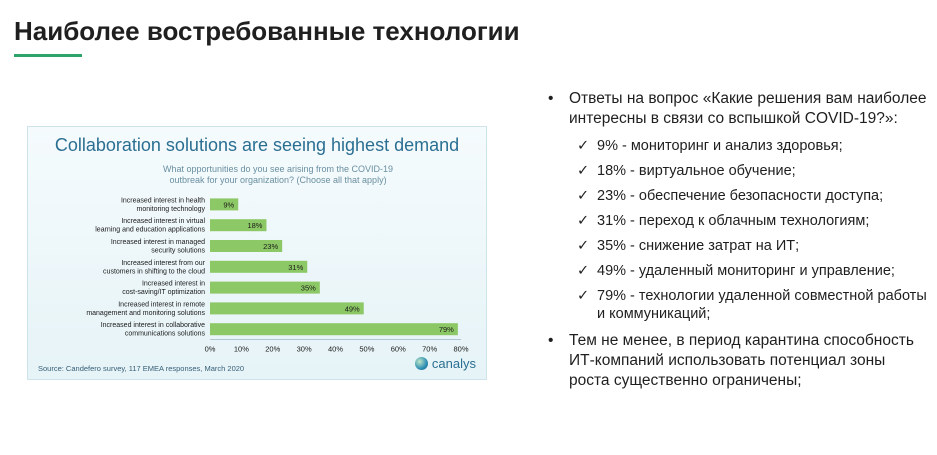  Describe the element at coordinates (150, 230) in the screenshot. I see `category-label: learning and education applications` at that location.